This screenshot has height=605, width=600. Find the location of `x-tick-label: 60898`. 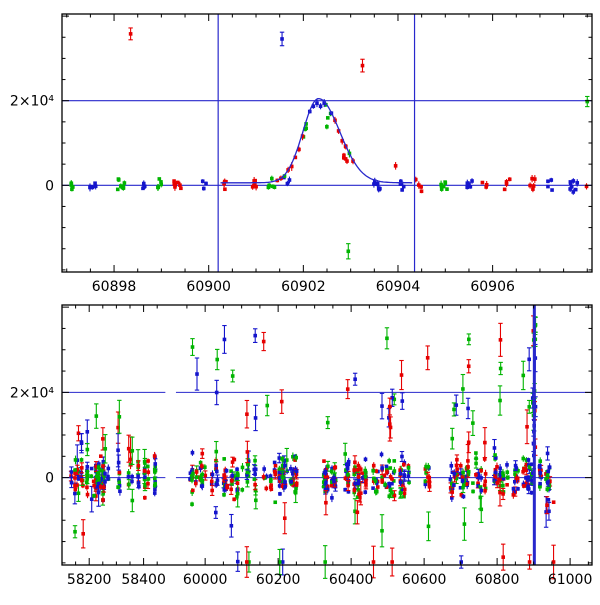

x-tick-label: 60898 is located at coordinates (114, 287).